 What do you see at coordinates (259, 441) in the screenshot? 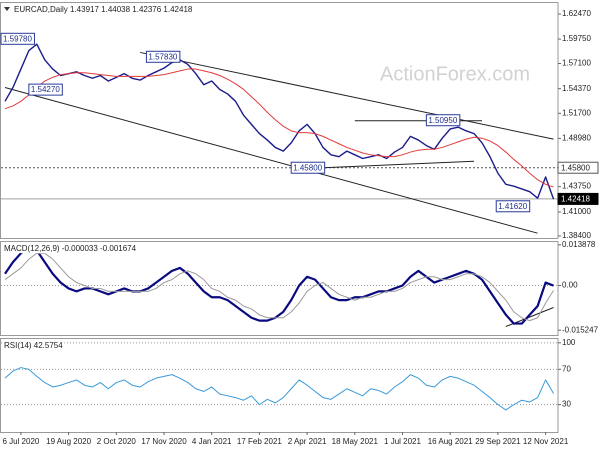
I see `x-tick-label: 17 Feb 2021` at bounding box center [259, 441].